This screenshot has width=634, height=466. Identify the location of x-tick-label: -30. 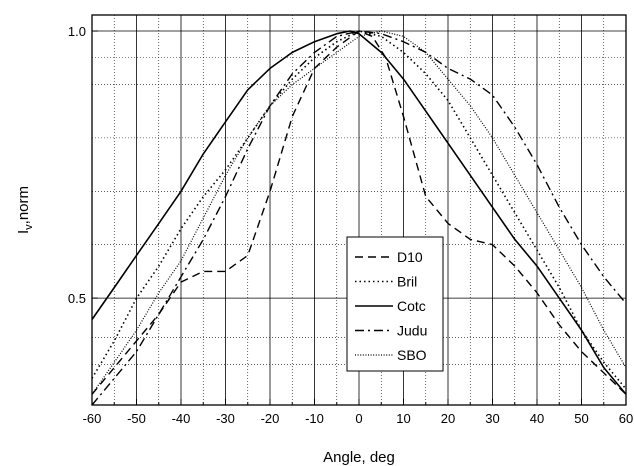
(225, 418).